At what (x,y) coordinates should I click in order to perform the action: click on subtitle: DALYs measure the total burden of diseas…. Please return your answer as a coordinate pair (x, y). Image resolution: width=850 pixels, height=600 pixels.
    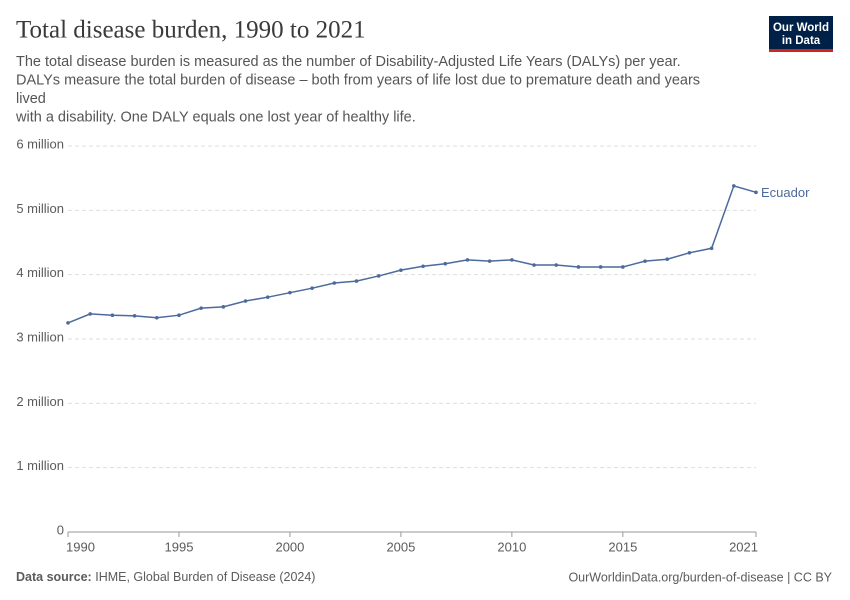
    Looking at the image, I should click on (358, 80).